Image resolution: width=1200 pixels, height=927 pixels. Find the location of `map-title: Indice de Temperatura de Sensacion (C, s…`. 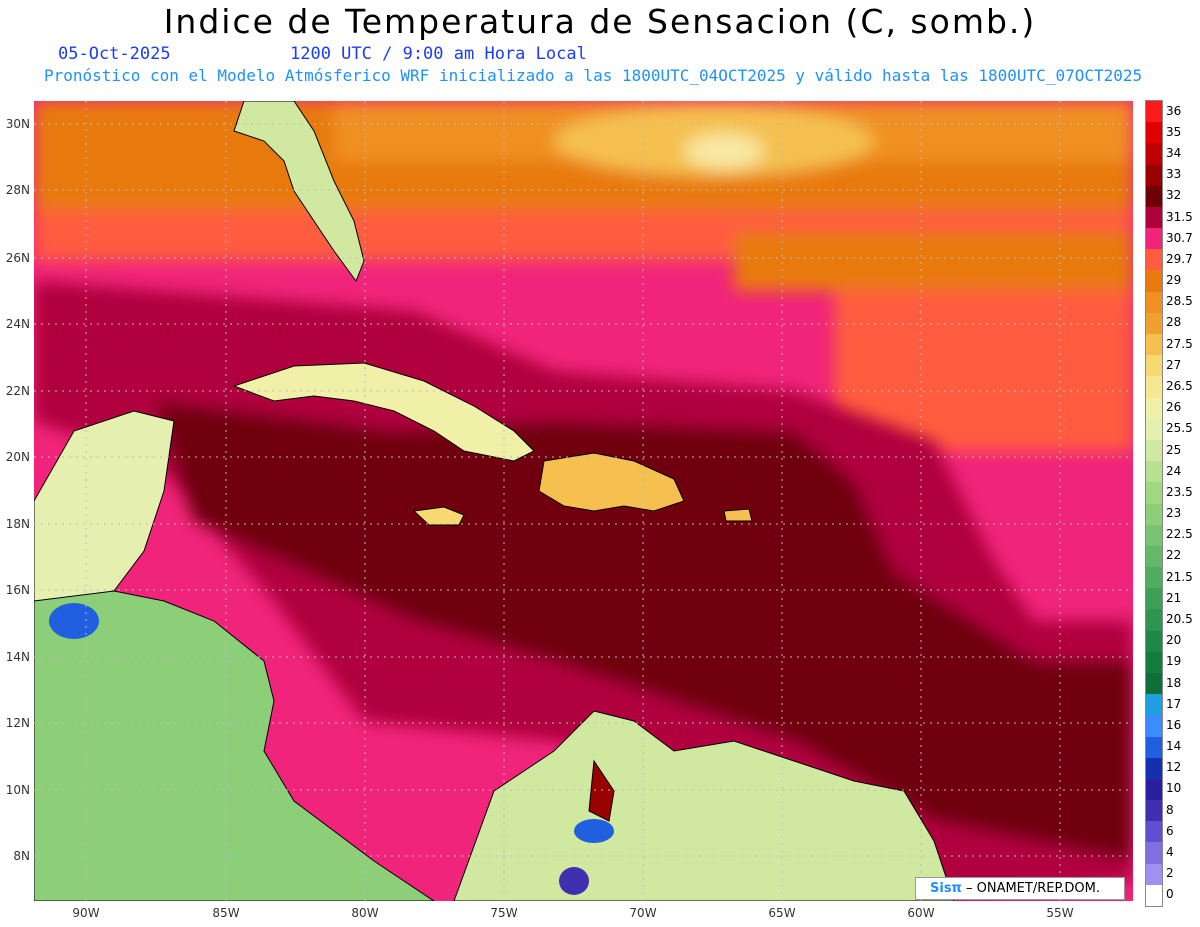

map-title: Indice de Temperatura de Sensacion (C, s… is located at coordinates (600, 21).